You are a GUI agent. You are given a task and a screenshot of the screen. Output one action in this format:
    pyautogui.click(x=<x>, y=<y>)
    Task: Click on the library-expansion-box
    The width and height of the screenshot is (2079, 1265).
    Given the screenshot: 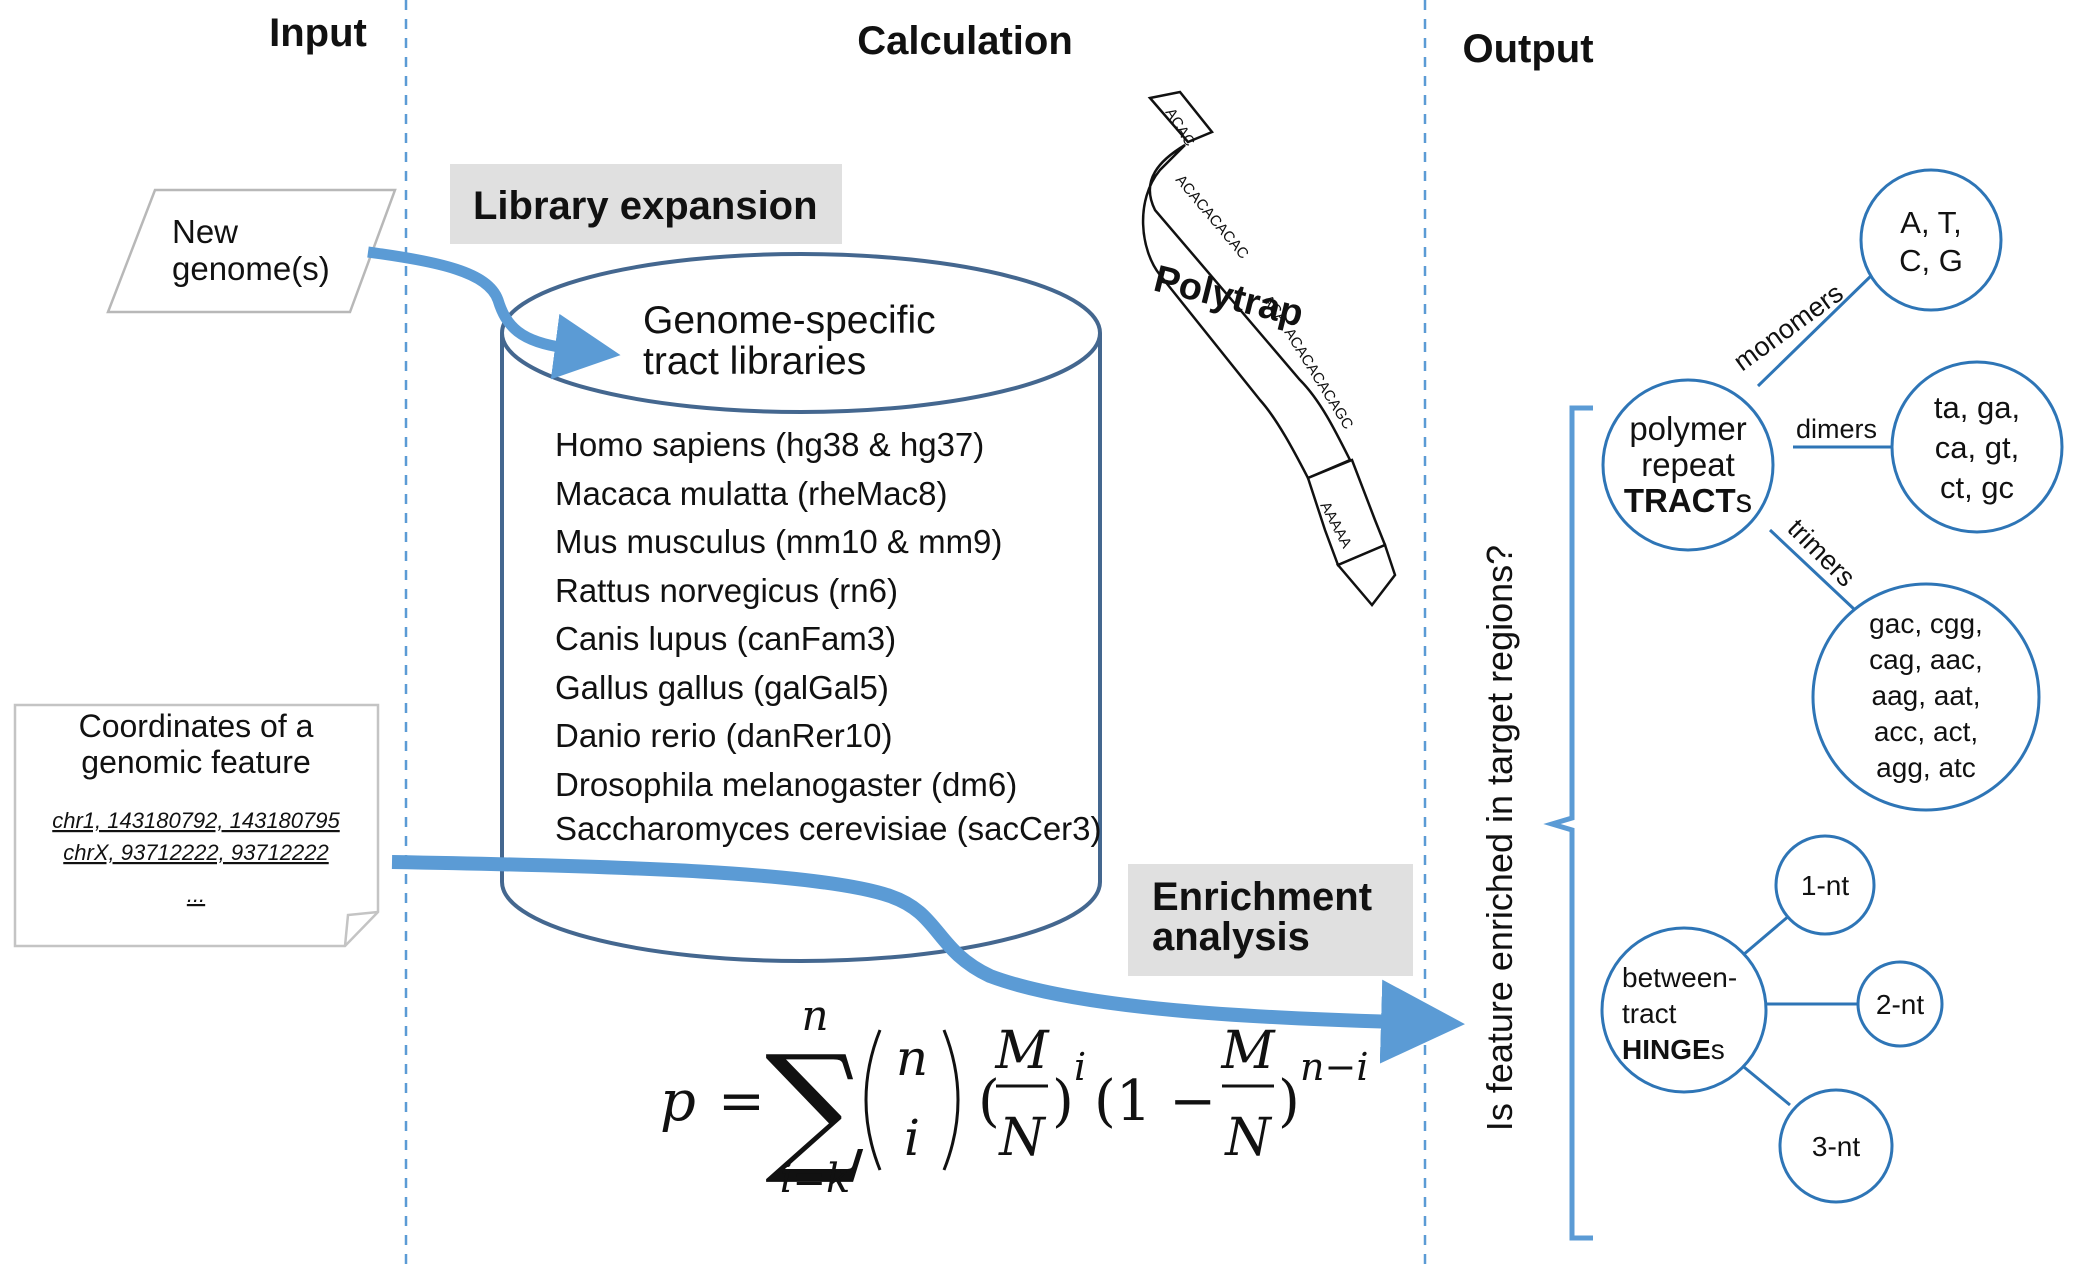 What is the action you would take?
    pyautogui.click(x=646, y=204)
    